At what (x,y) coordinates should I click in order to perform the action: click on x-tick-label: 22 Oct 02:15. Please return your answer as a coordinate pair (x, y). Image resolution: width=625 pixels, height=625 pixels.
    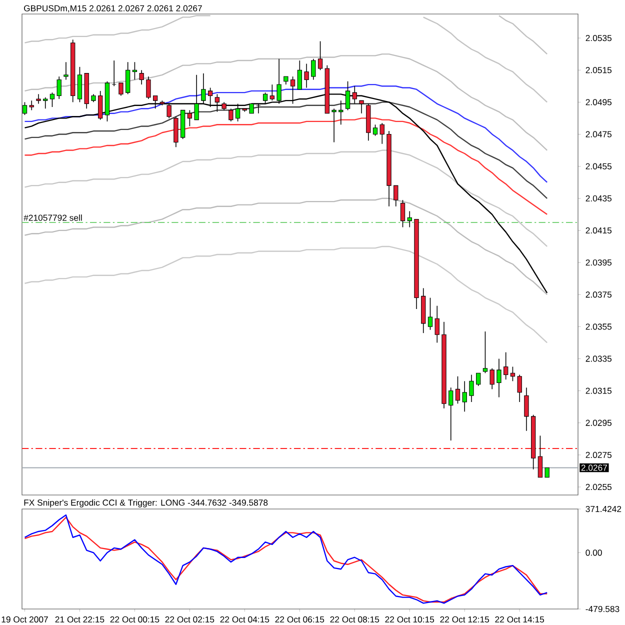
    Looking at the image, I should click on (189, 619).